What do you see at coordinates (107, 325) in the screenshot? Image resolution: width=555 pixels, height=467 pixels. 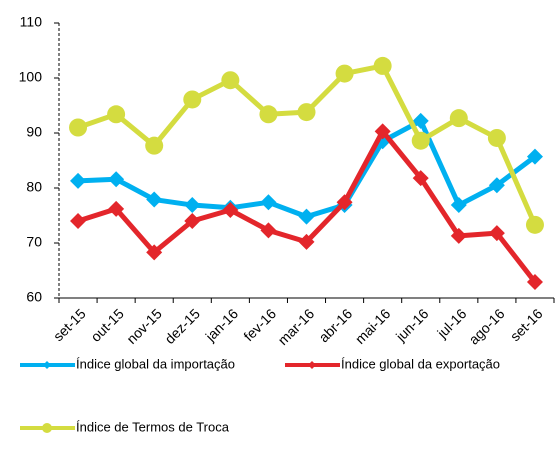 I see `x-tick-label: out-15` at bounding box center [107, 325].